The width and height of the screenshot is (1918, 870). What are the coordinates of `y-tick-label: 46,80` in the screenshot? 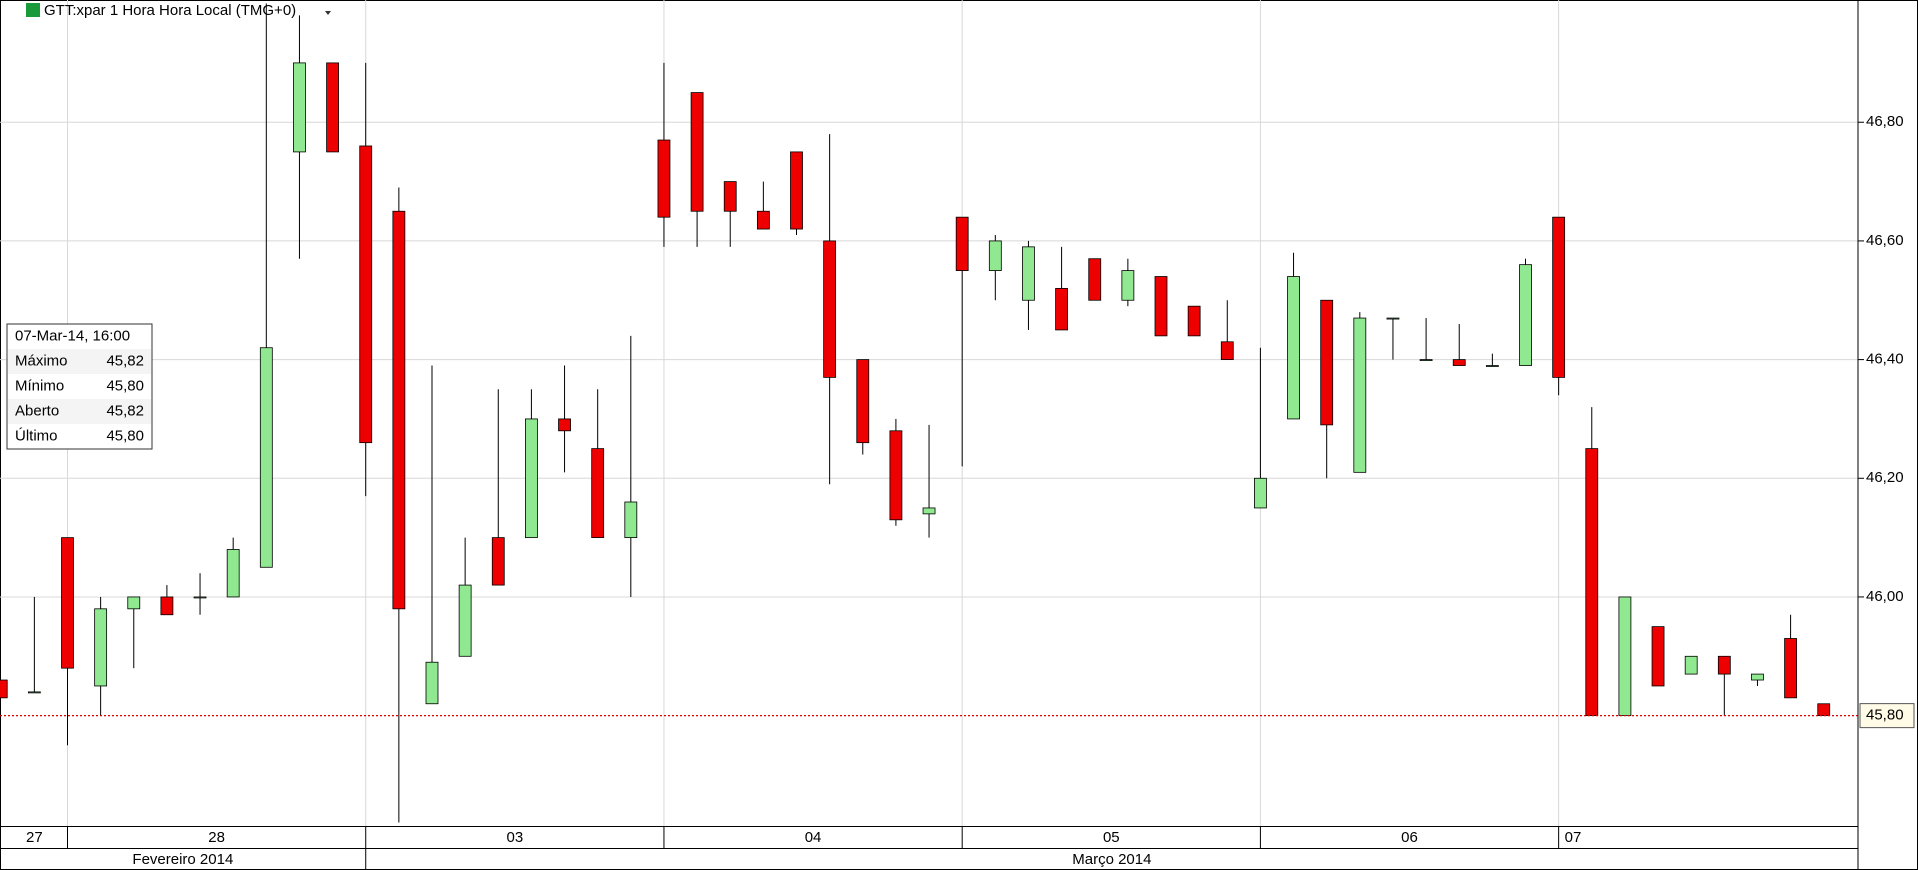 It's located at (1885, 121).